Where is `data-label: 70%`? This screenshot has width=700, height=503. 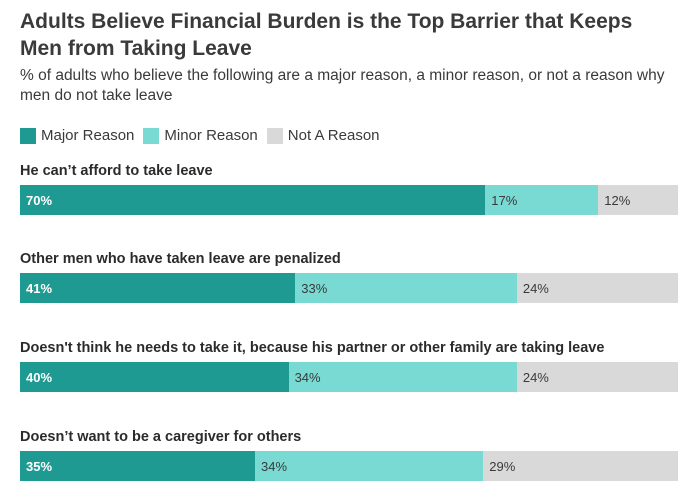 data-label: 70% is located at coordinates (39, 200).